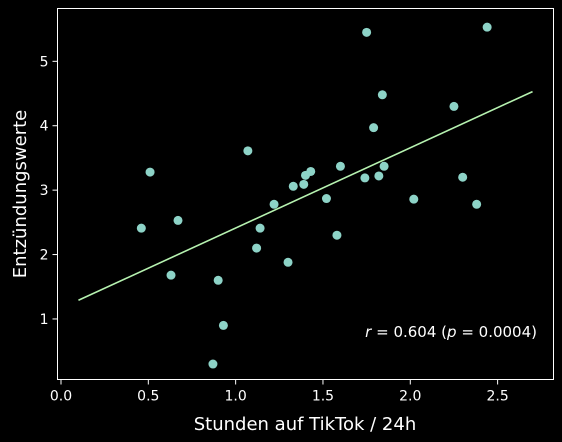 The height and width of the screenshot is (442, 562). I want to click on x-tick-label: 2.5, so click(497, 397).